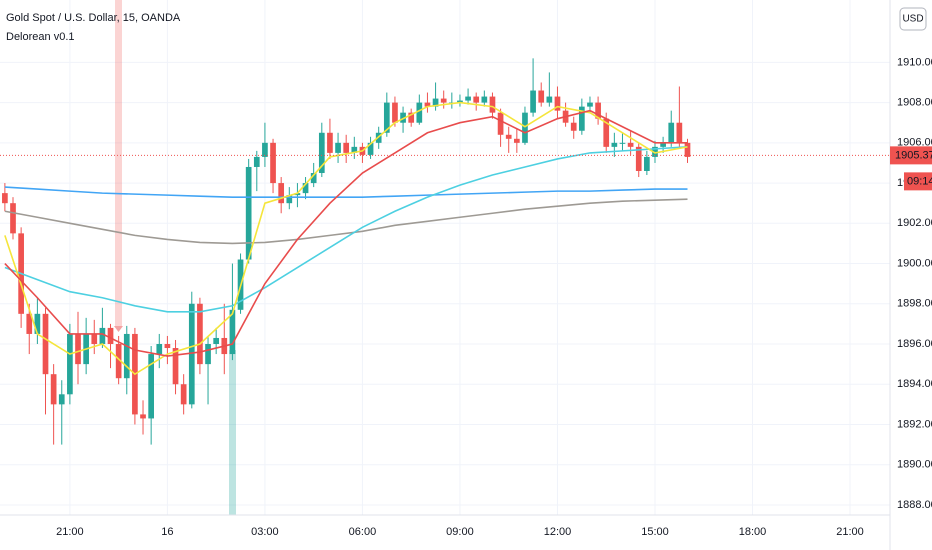  Describe the element at coordinates (914, 263) in the screenshot. I see `y-tick-label: 1900.000` at that location.